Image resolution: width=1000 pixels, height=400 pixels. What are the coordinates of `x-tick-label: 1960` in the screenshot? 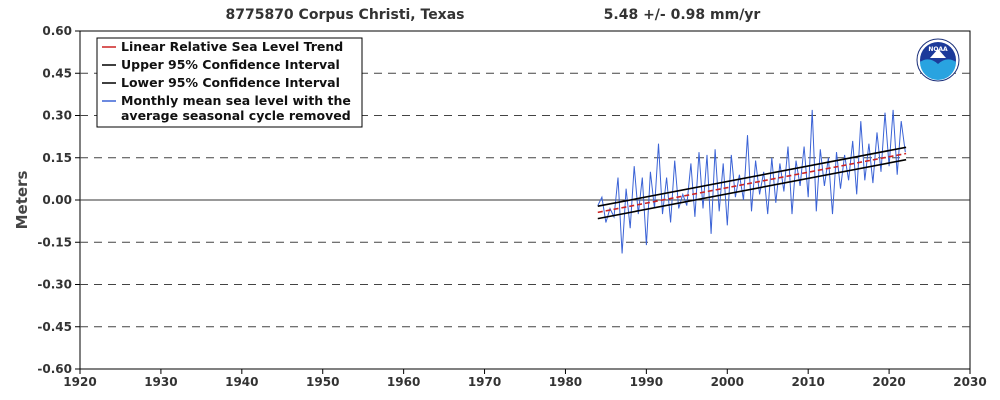 It's located at (403, 382).